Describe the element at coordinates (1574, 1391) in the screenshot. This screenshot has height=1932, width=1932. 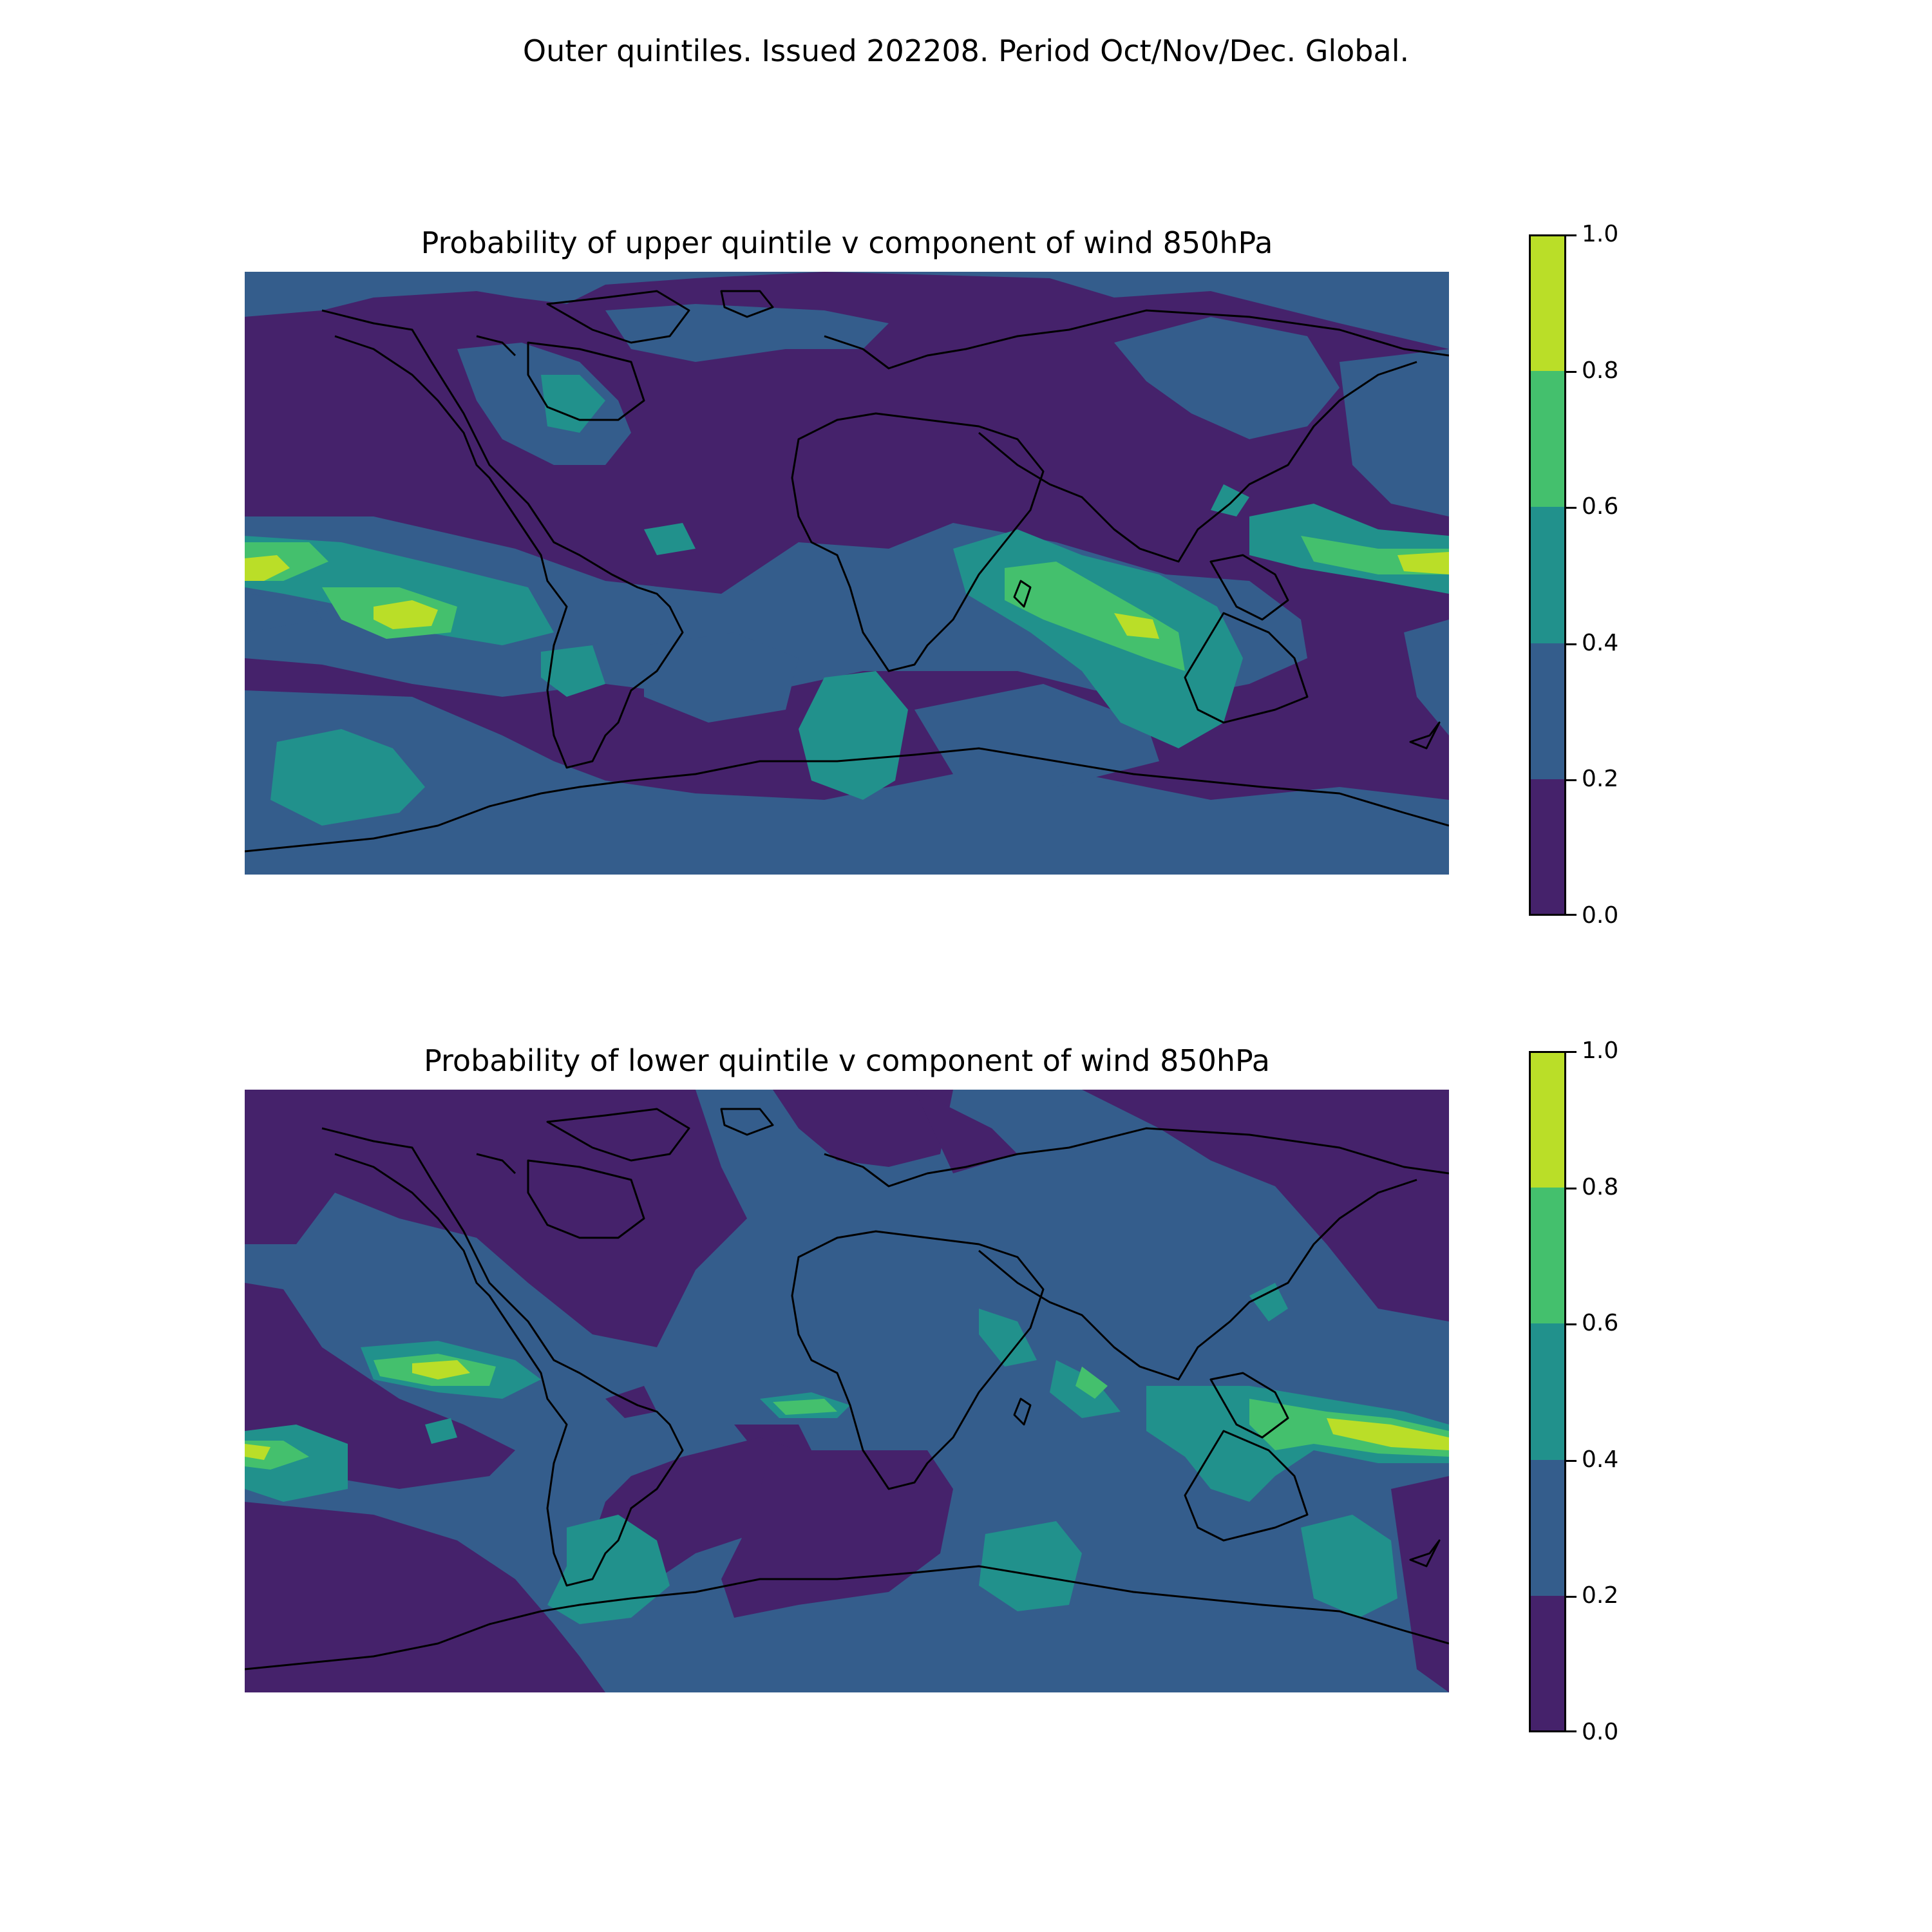
I see `lower-map-colorbar: 1.0 0.8 0.6 0.4 0.2 0.0` at that location.